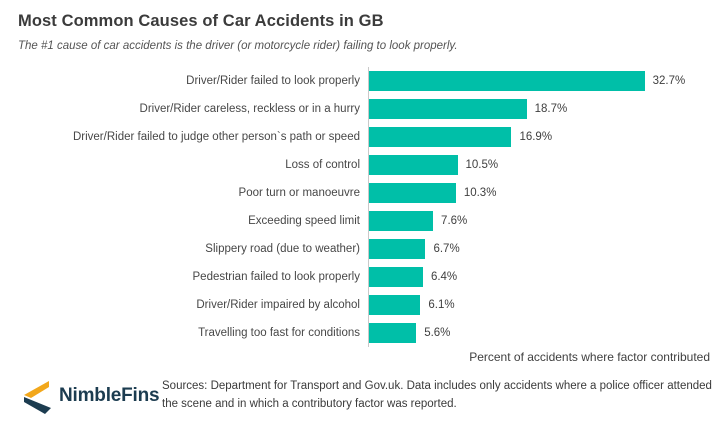 The height and width of the screenshot is (424, 720). What do you see at coordinates (299, 193) in the screenshot?
I see `category-label: Poor turn or manoeuvre` at bounding box center [299, 193].